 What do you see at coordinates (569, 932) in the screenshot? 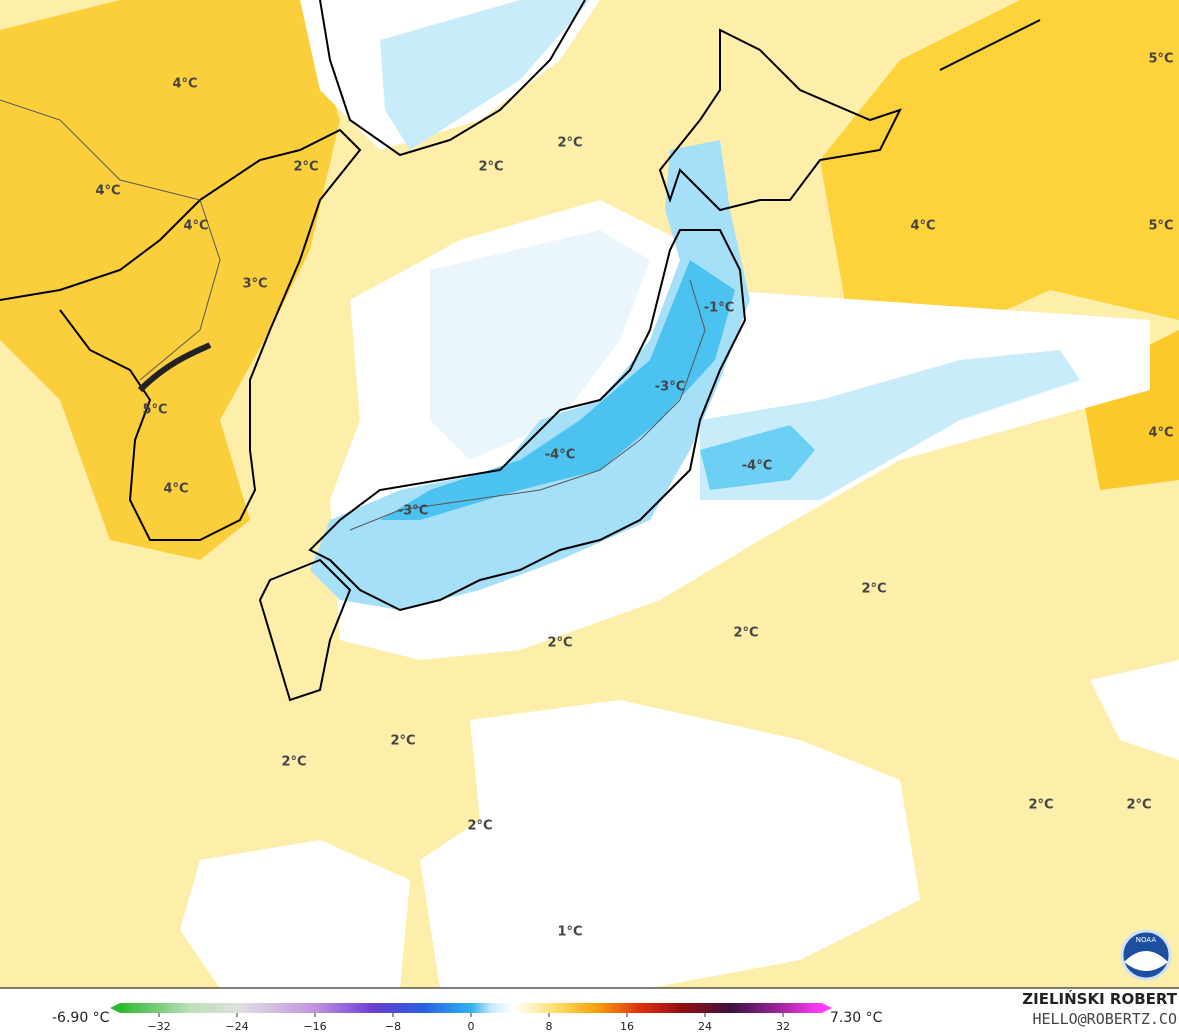
I see `contour-label: 1°C` at bounding box center [569, 932].